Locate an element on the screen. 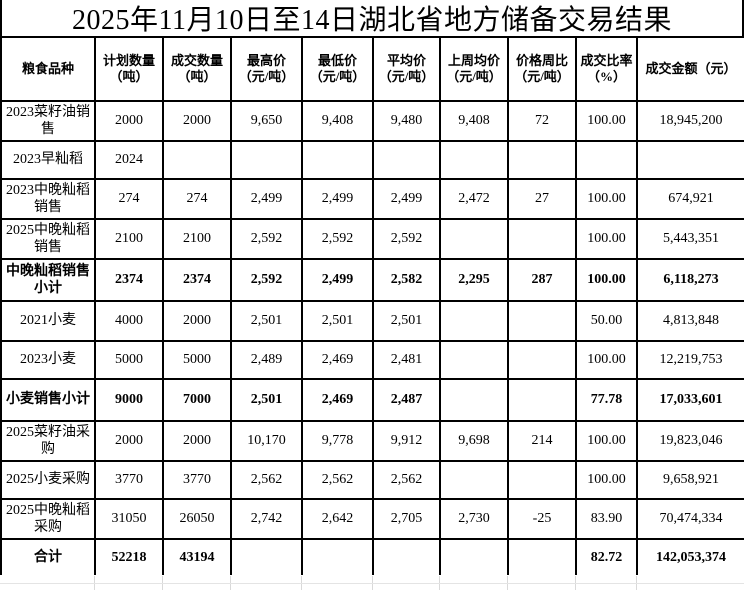 The height and width of the screenshot is (590, 744). column-header: 平均价 （元/吨） is located at coordinates (406, 69).